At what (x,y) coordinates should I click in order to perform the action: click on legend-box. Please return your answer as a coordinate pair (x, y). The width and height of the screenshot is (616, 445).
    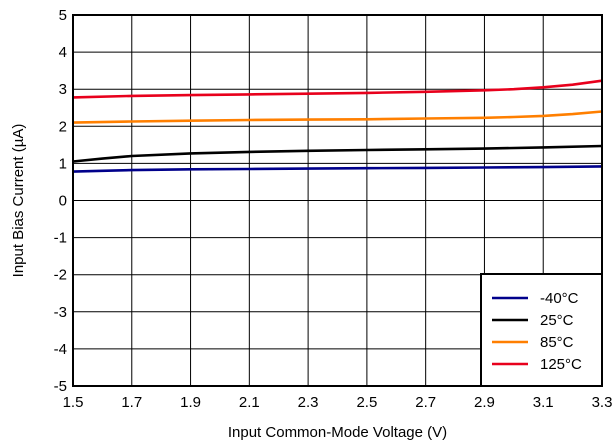
    Looking at the image, I should click on (541, 330).